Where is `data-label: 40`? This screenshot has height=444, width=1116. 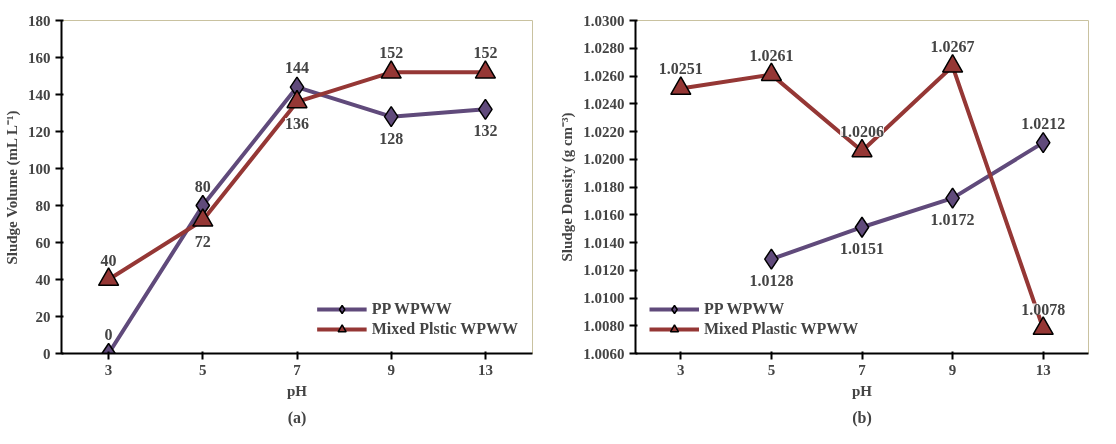
data-label: 40 is located at coordinates (108, 260).